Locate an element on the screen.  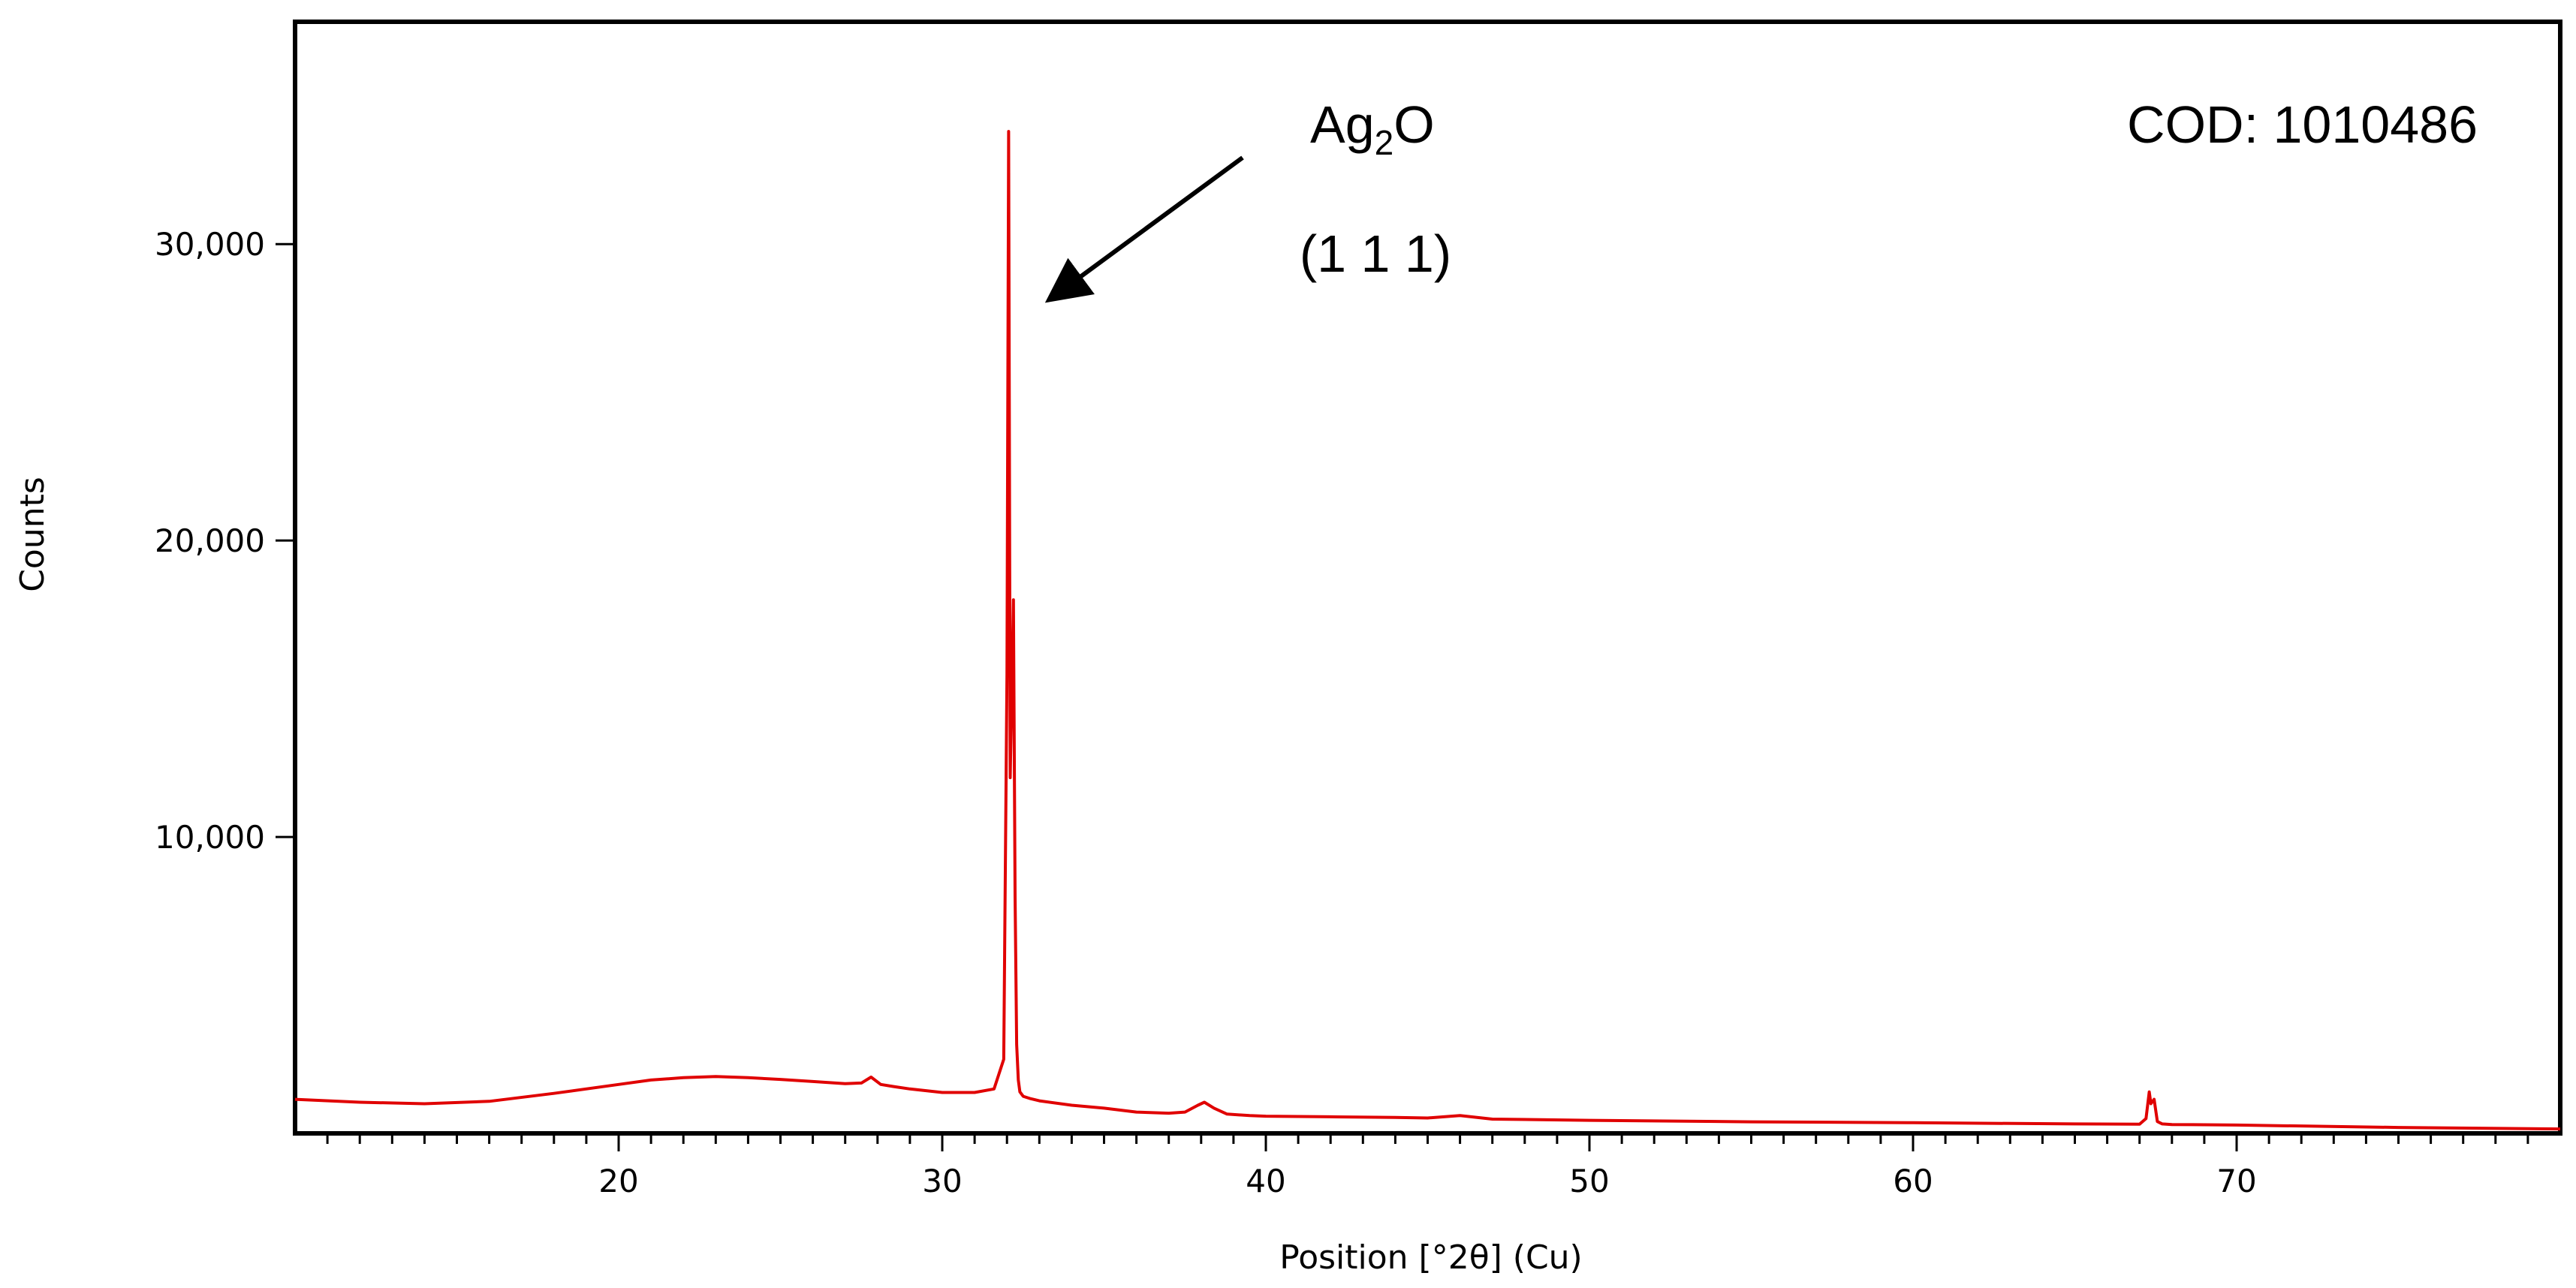
formula-tail: O is located at coordinates (1413, 124).